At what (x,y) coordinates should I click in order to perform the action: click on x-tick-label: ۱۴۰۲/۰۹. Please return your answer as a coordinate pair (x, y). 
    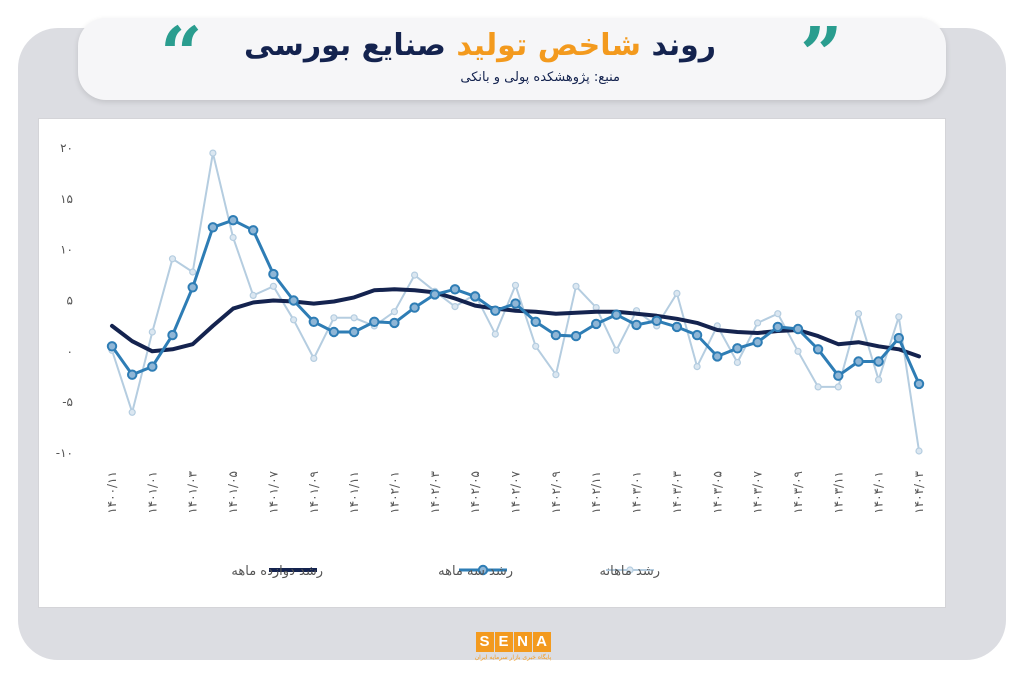
    Looking at the image, I should click on (556, 492).